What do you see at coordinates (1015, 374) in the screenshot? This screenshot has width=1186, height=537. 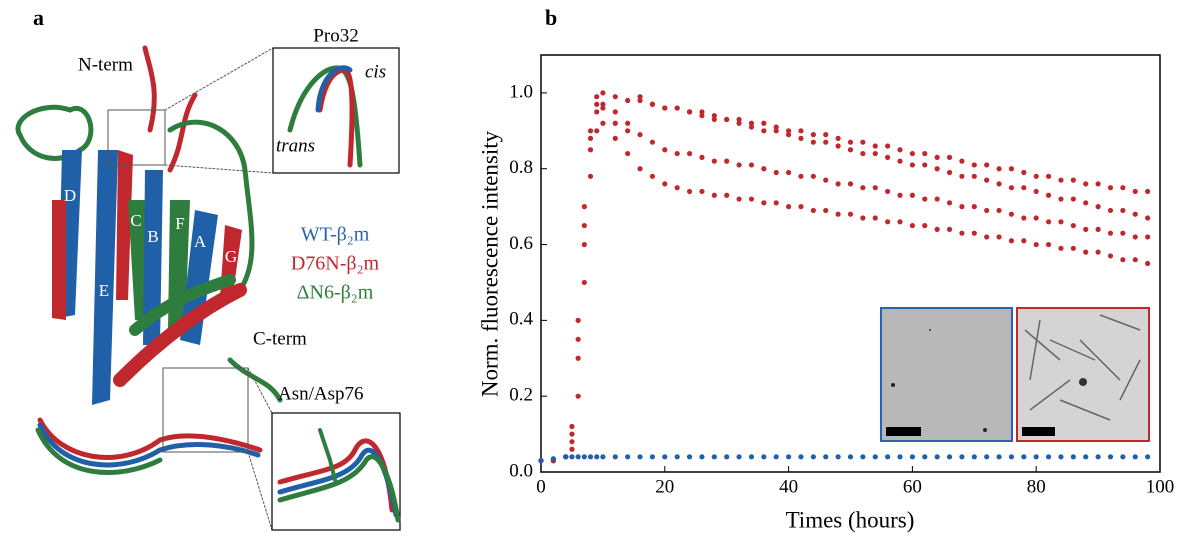 I see `inset-images` at bounding box center [1015, 374].